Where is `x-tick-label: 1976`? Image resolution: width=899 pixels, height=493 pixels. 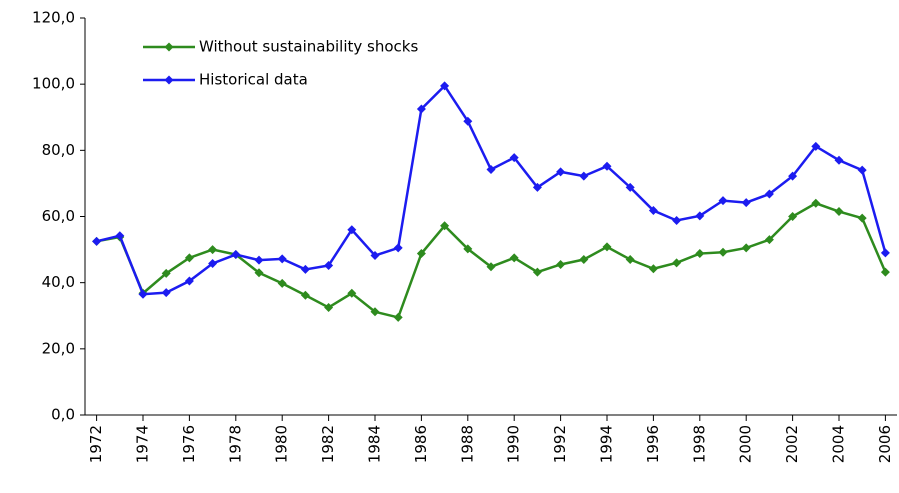 x-tick-label: 1976 is located at coordinates (189, 444).